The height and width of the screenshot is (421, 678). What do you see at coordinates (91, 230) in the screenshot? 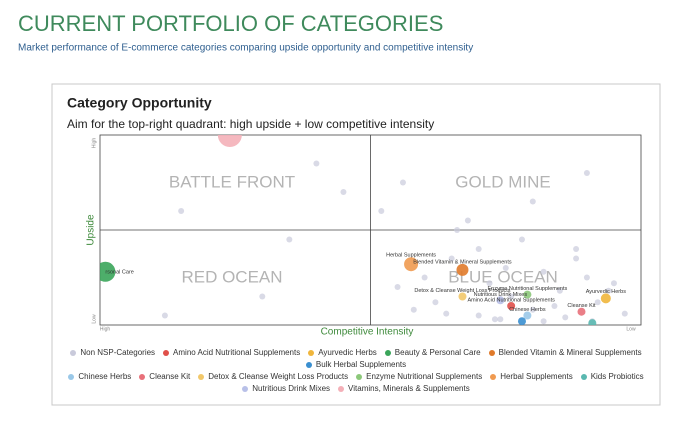
I see `y-axis-title: Upside` at bounding box center [91, 230].